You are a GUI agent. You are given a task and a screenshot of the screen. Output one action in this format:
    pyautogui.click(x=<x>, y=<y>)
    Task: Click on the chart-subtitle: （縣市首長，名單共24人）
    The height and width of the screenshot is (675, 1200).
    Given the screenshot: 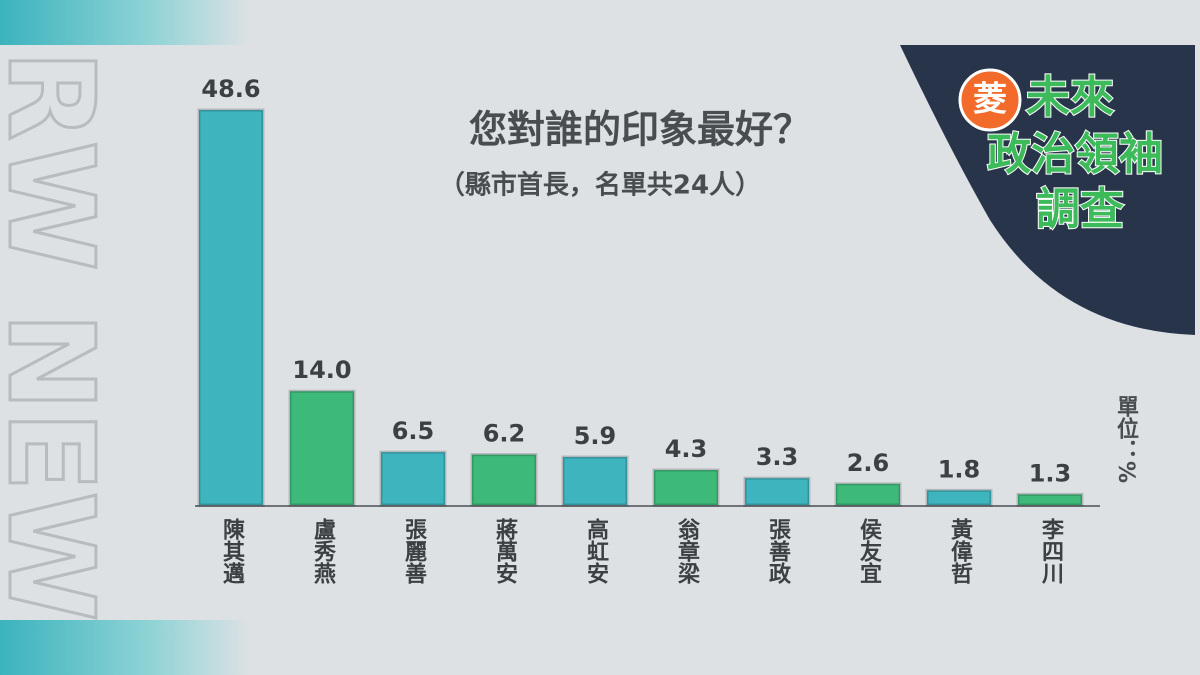 What is the action you would take?
    pyautogui.click(x=600, y=185)
    